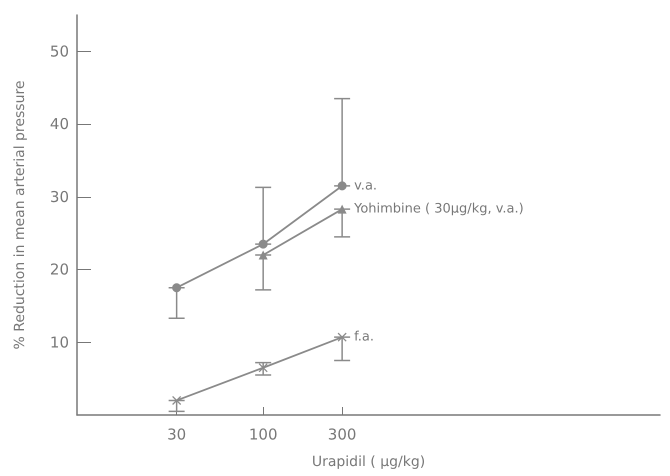  What do you see at coordinates (342, 435) in the screenshot?
I see `x-tick-label: 300` at bounding box center [342, 435].